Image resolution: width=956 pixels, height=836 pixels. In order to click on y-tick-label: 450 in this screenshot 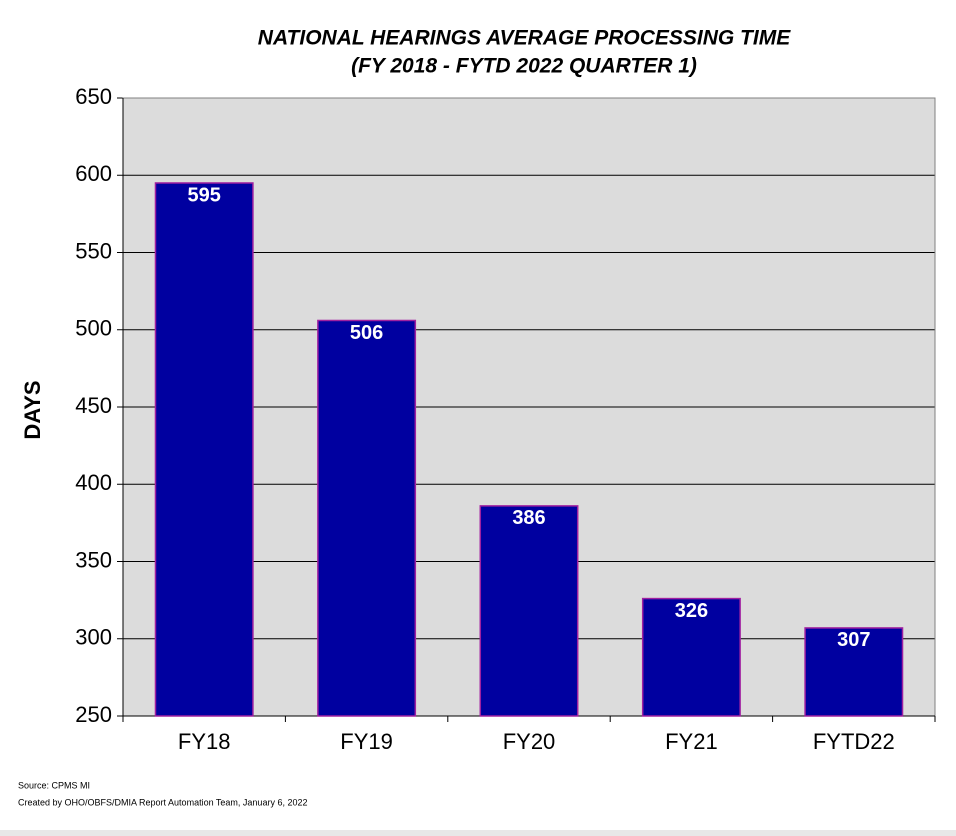, I will do `click(93, 405)`.